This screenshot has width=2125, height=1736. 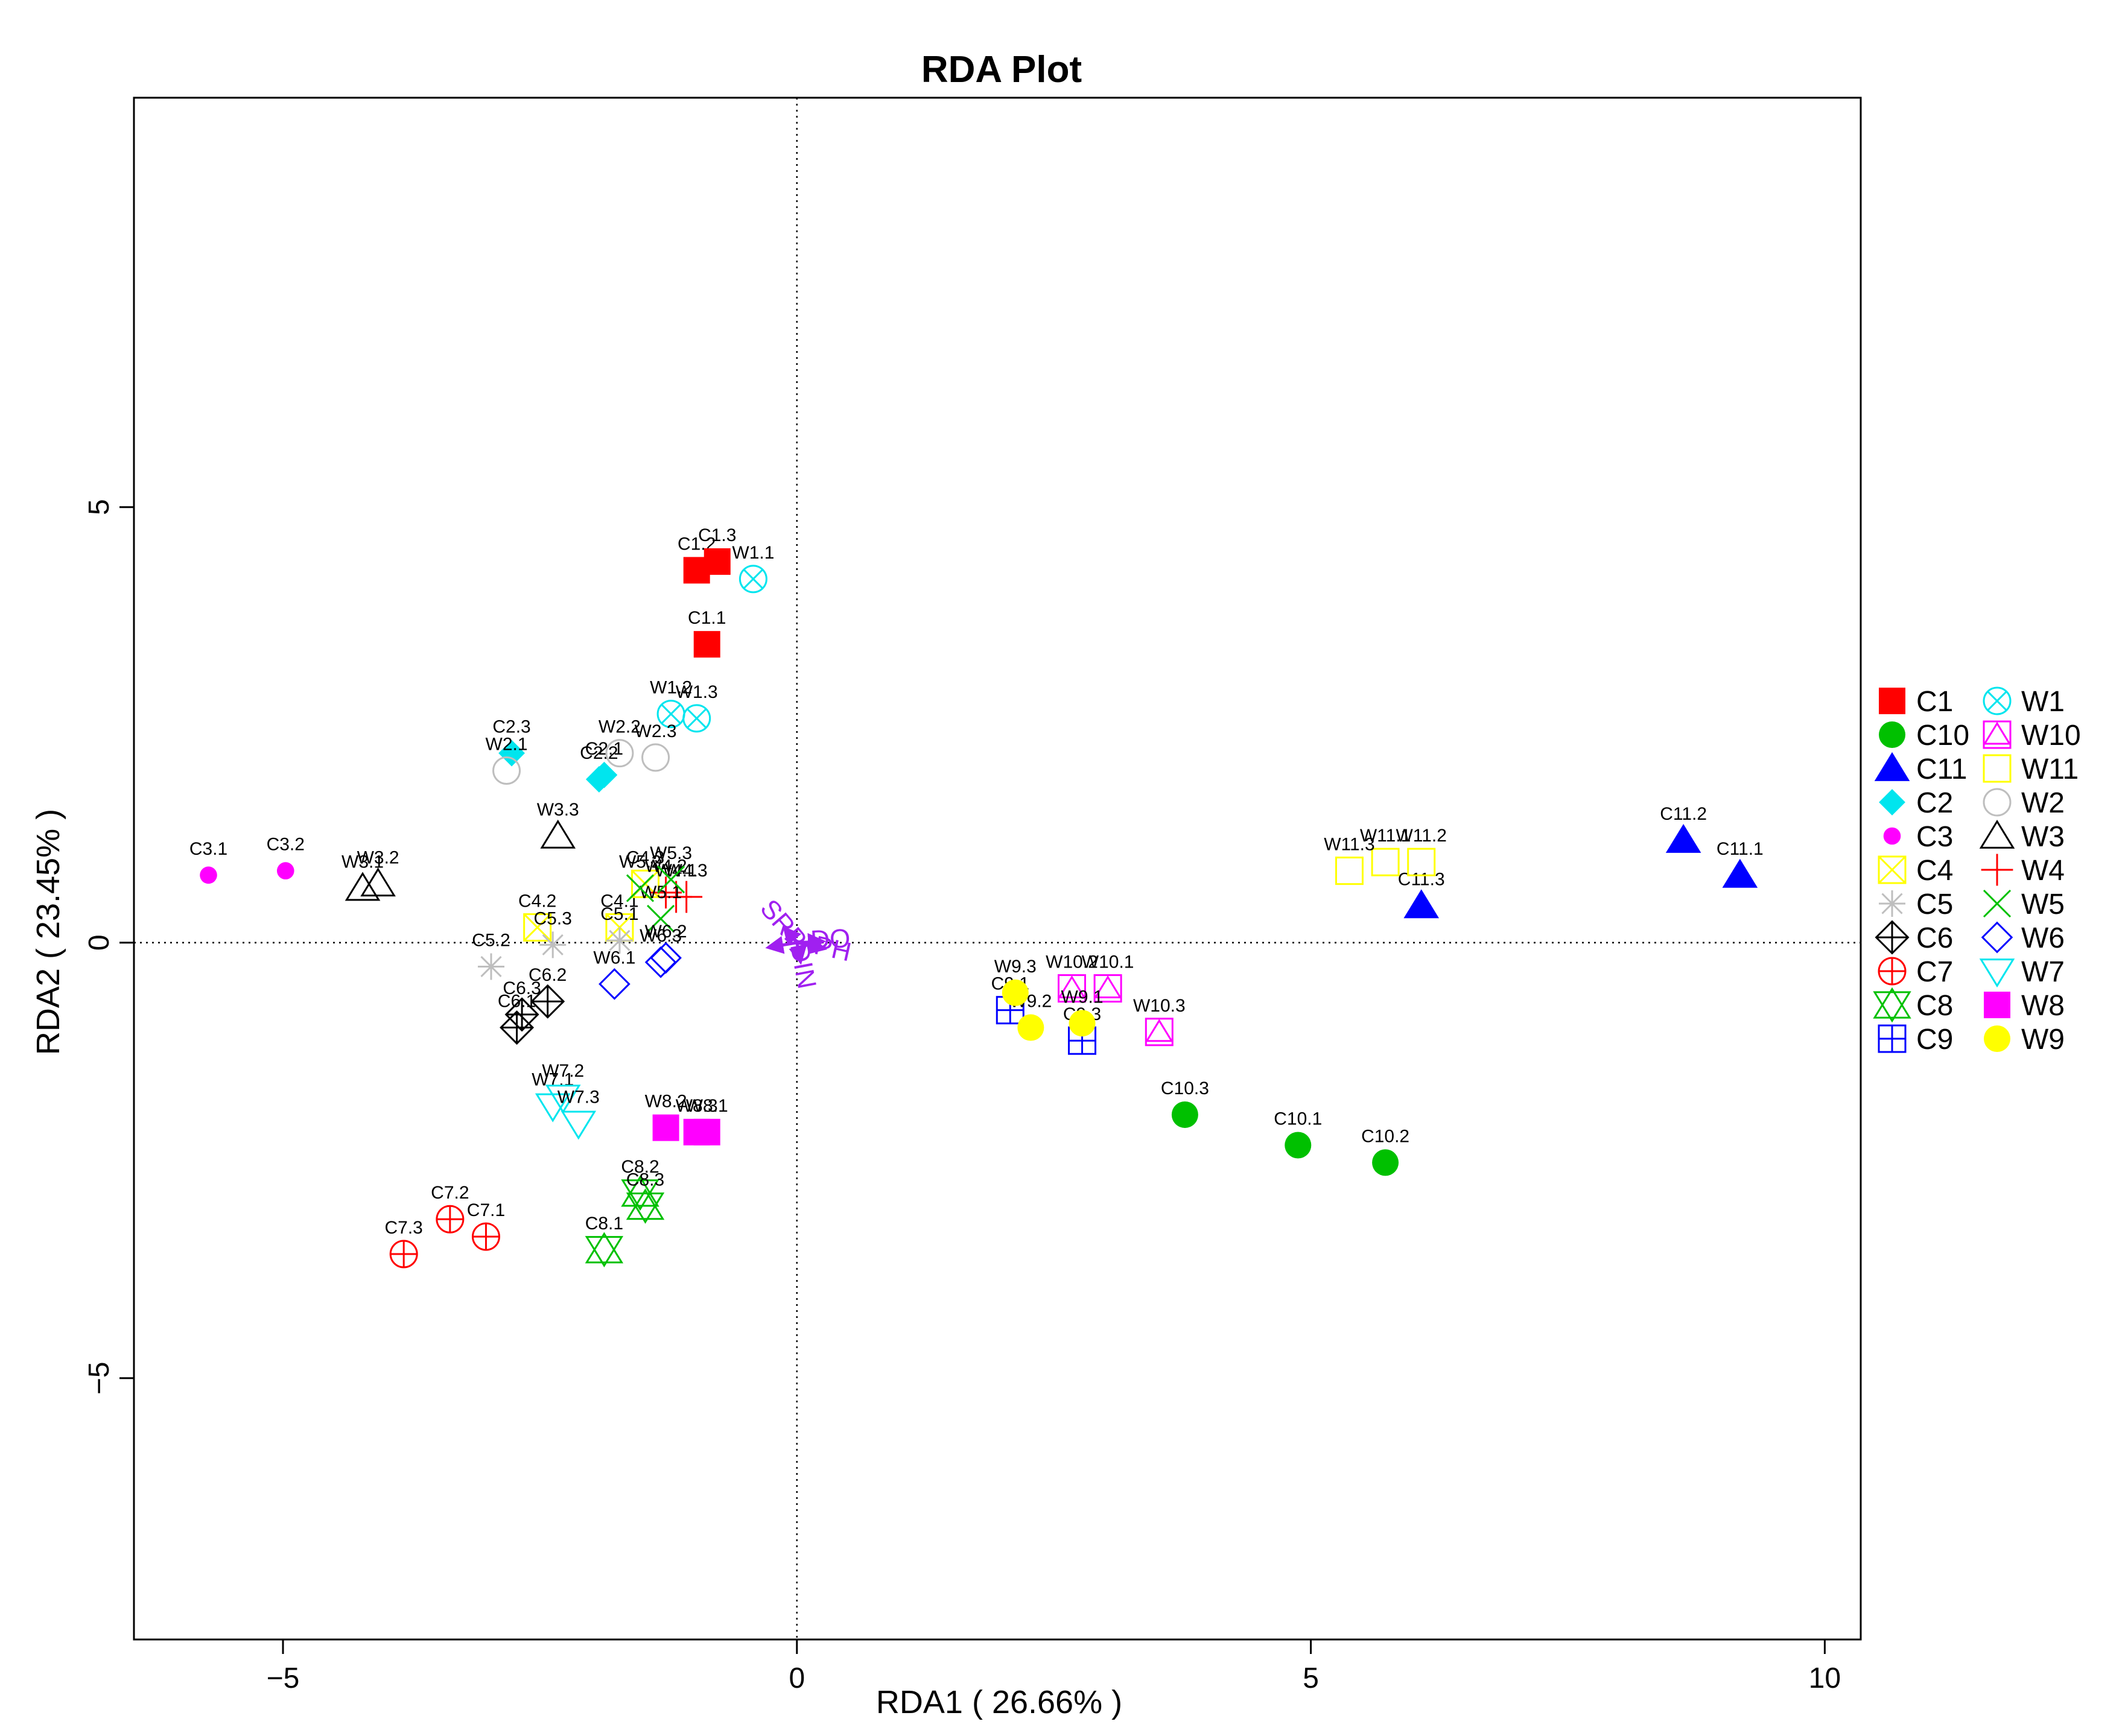 I want to click on legend-item: W9, so click(x=2024, y=1040).